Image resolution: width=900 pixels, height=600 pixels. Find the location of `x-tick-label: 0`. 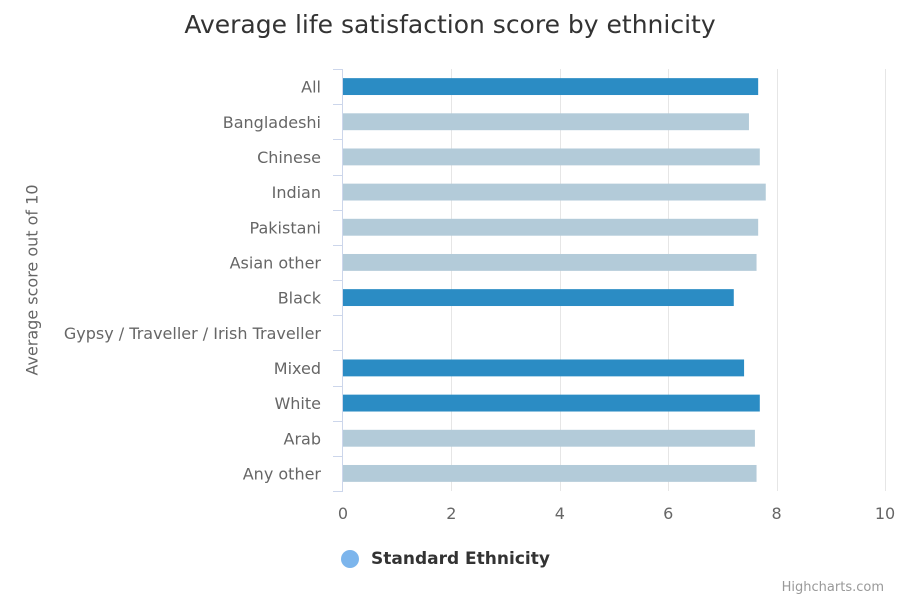

x-tick-label: 0 is located at coordinates (343, 513).